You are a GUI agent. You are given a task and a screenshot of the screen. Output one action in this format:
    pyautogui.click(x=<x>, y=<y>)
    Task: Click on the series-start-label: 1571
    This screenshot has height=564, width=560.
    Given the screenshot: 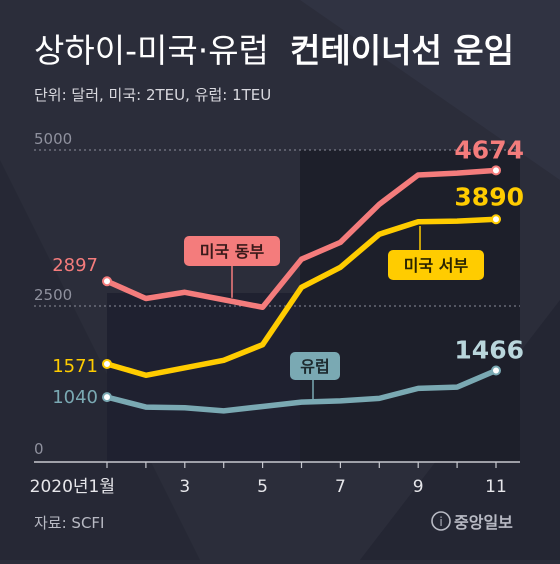 What is the action you would take?
    pyautogui.click(x=75, y=366)
    